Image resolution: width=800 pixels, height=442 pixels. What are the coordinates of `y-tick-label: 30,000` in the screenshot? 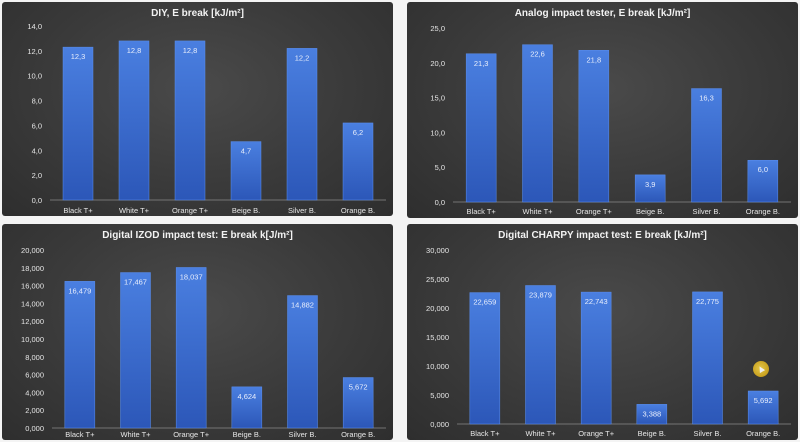 It's located at (437, 250).